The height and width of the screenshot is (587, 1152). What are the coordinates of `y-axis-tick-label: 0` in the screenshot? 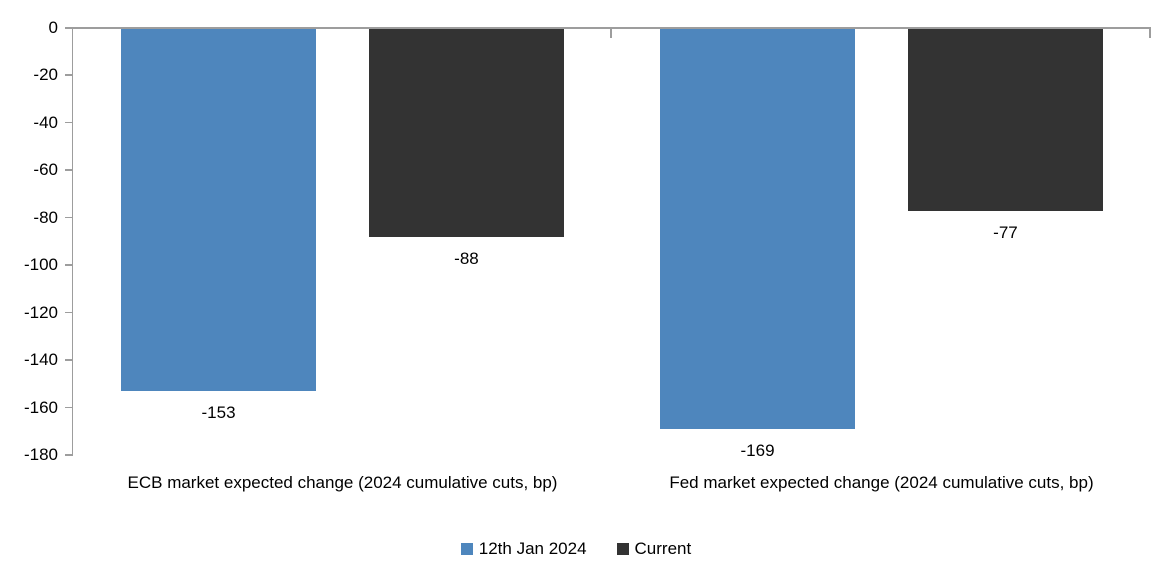 It's located at (53, 27).